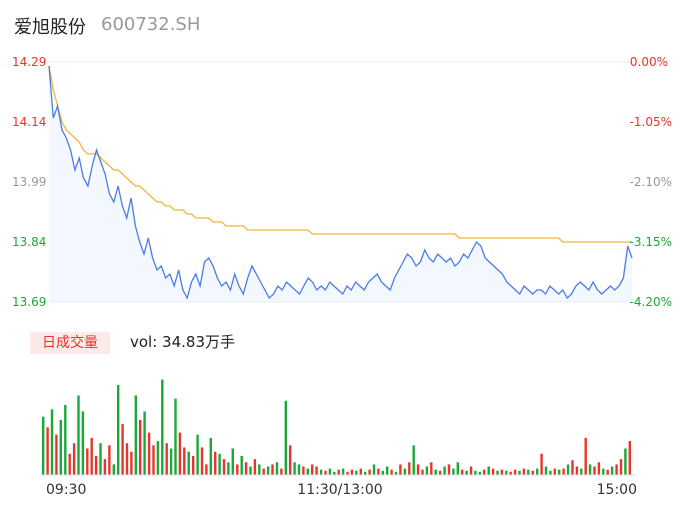  I want to click on daily-volume-tab: 日成交量, so click(70, 343).